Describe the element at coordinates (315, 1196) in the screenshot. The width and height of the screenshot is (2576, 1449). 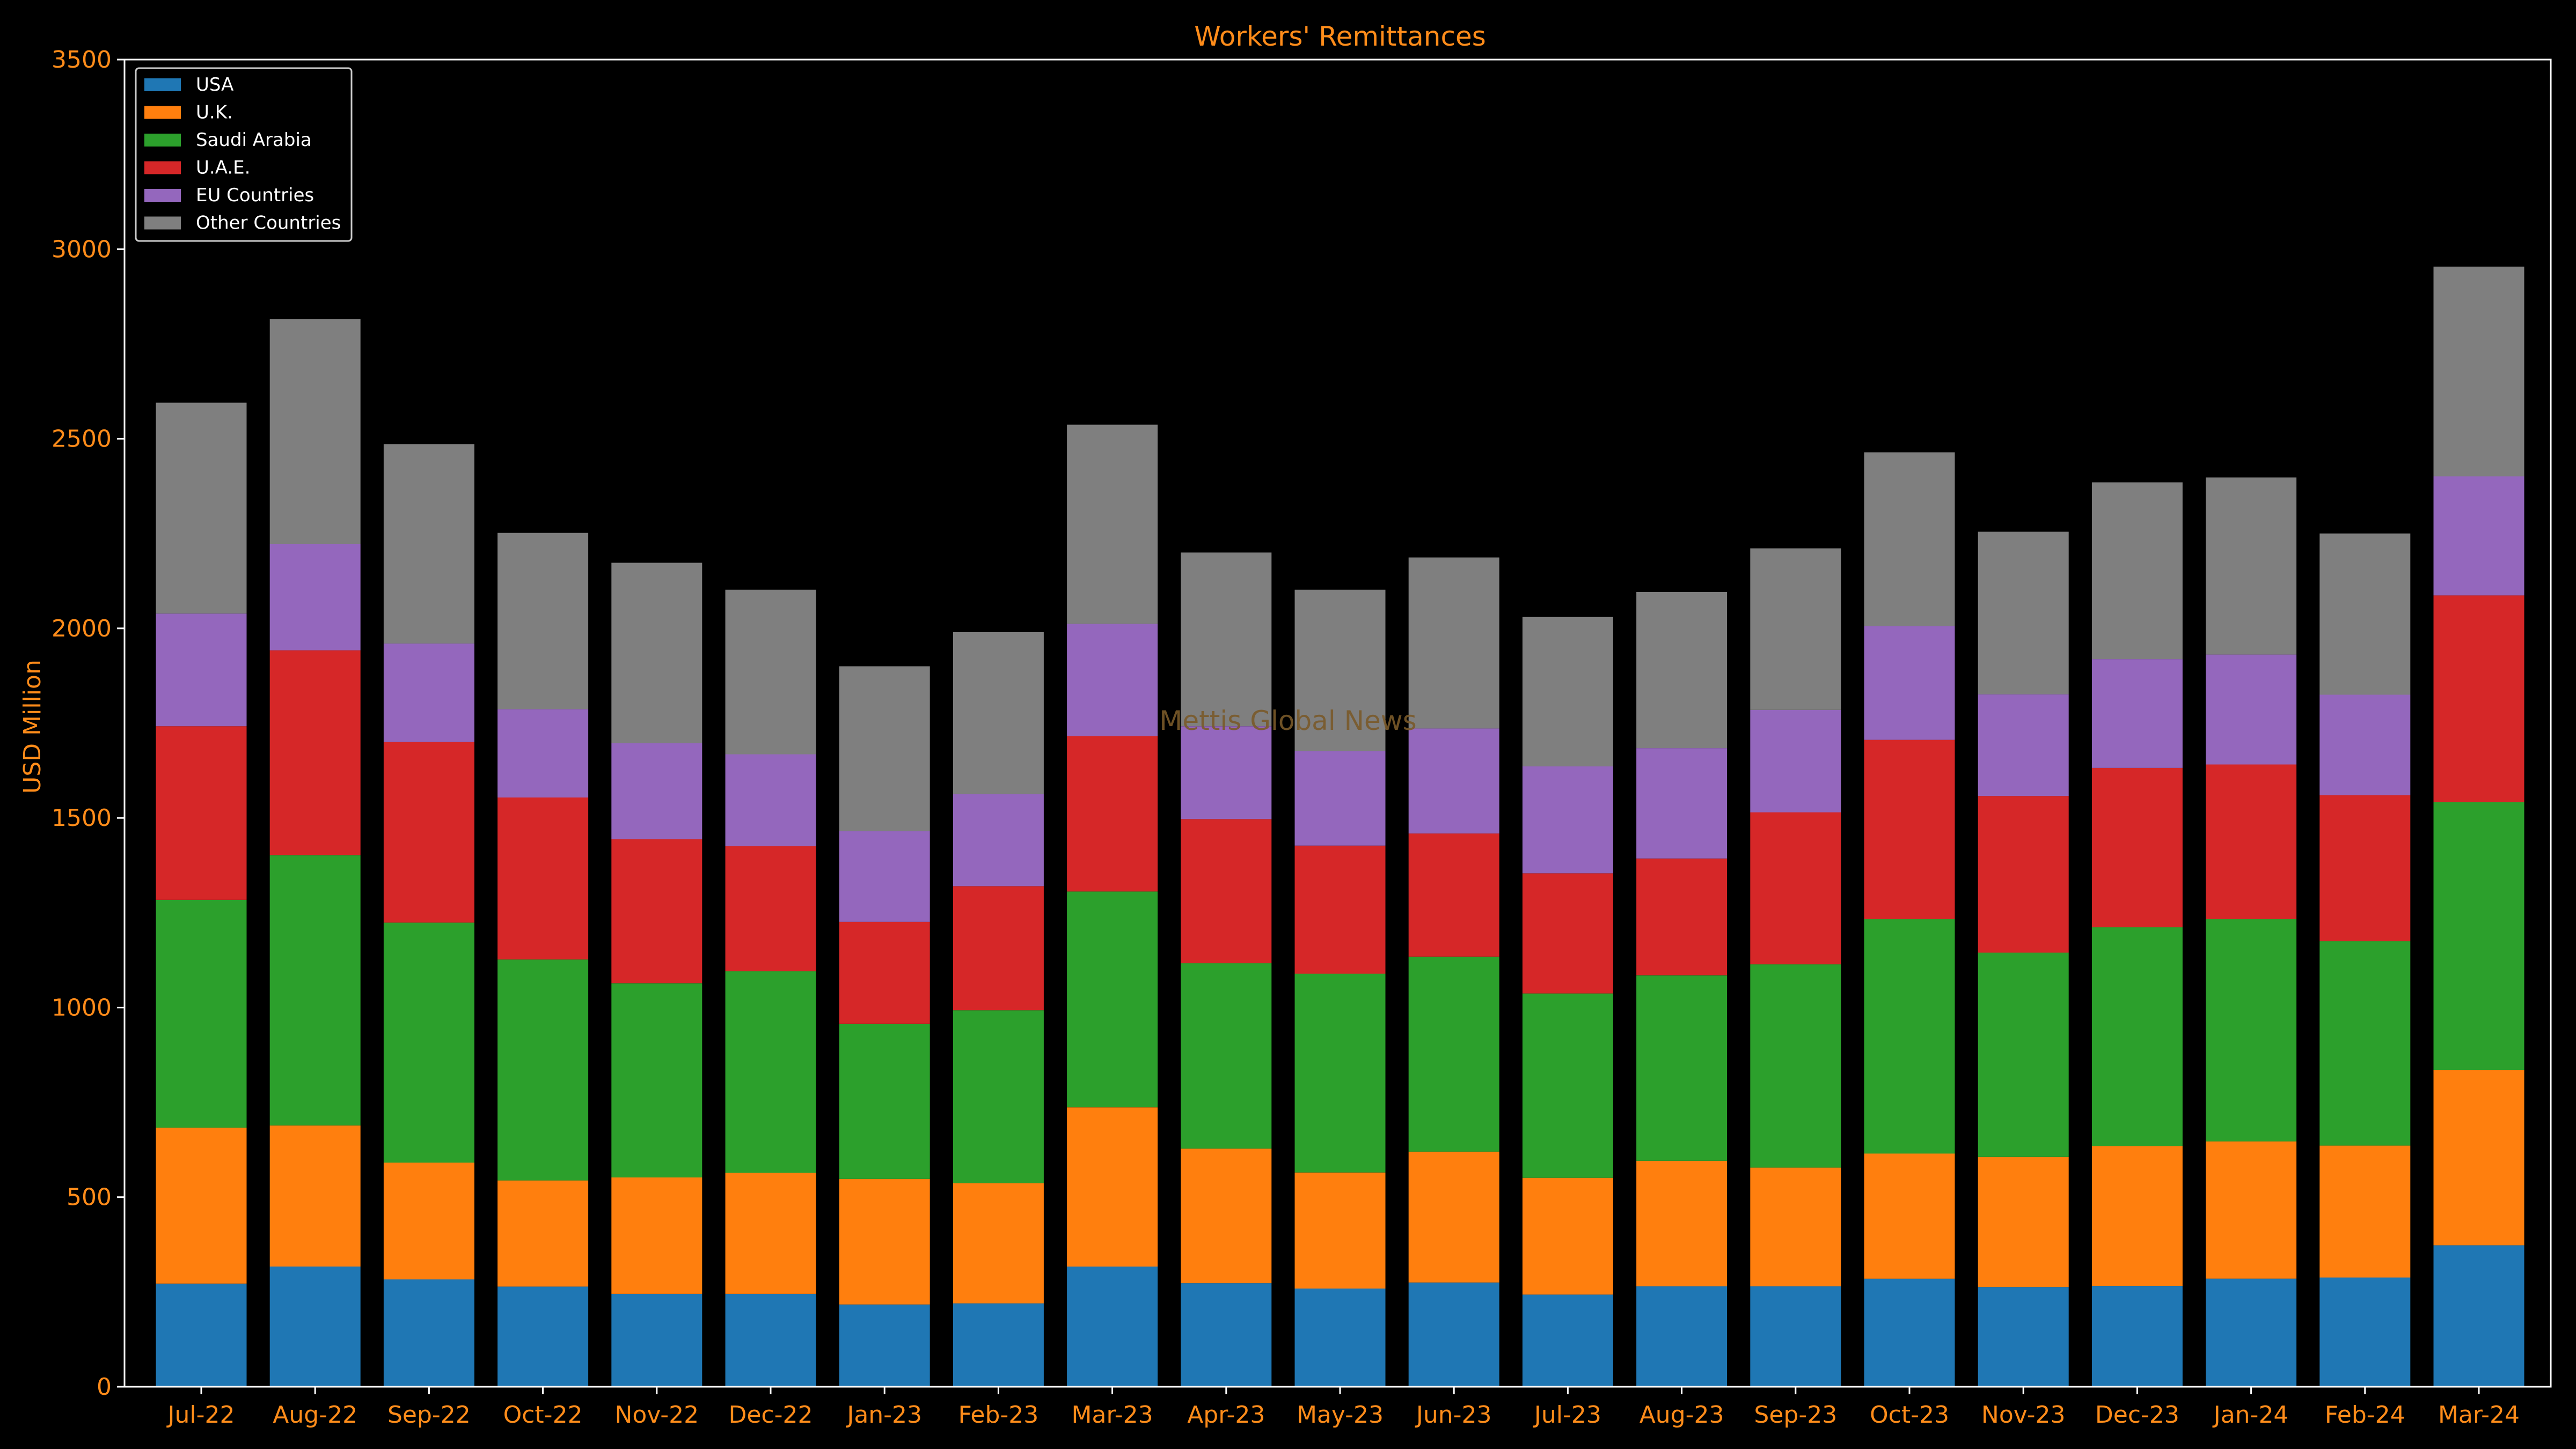
I see `bar-u-k--aug-22` at that location.